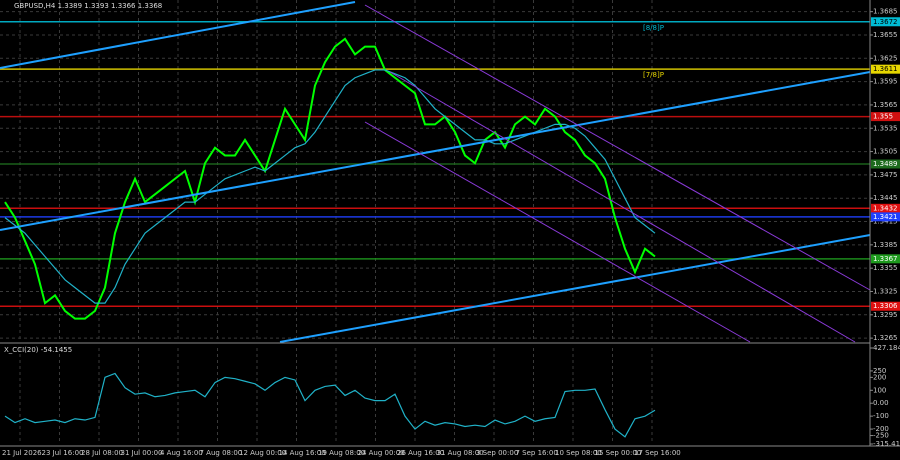 This screenshot has height=460, width=900. Describe the element at coordinates (178, 35) in the screenshot. I see `trend-line` at that location.